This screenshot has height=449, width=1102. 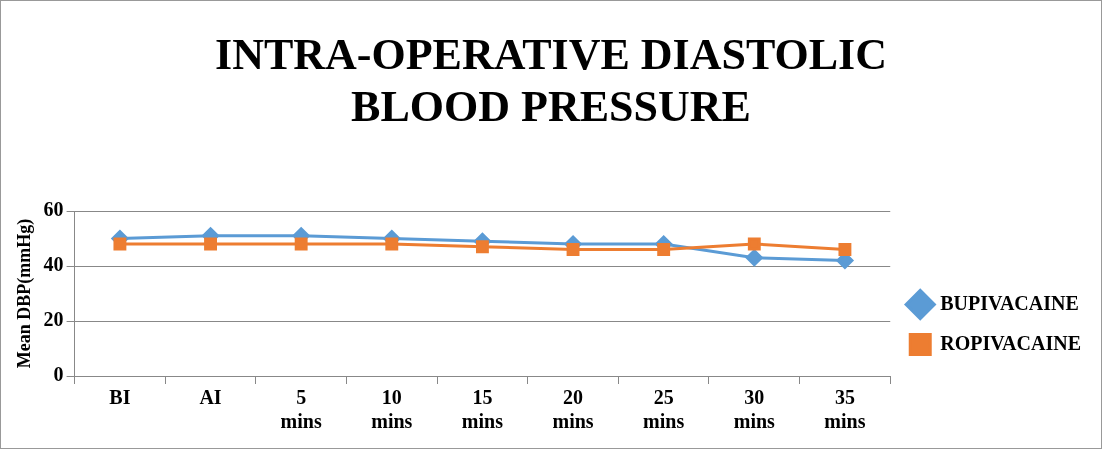 I want to click on x-tick-label: AI, so click(x=210, y=397).